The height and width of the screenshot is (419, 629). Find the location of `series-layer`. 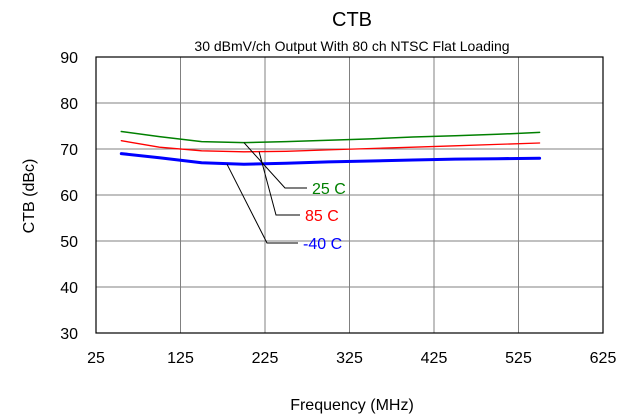

series-layer is located at coordinates (330, 148).